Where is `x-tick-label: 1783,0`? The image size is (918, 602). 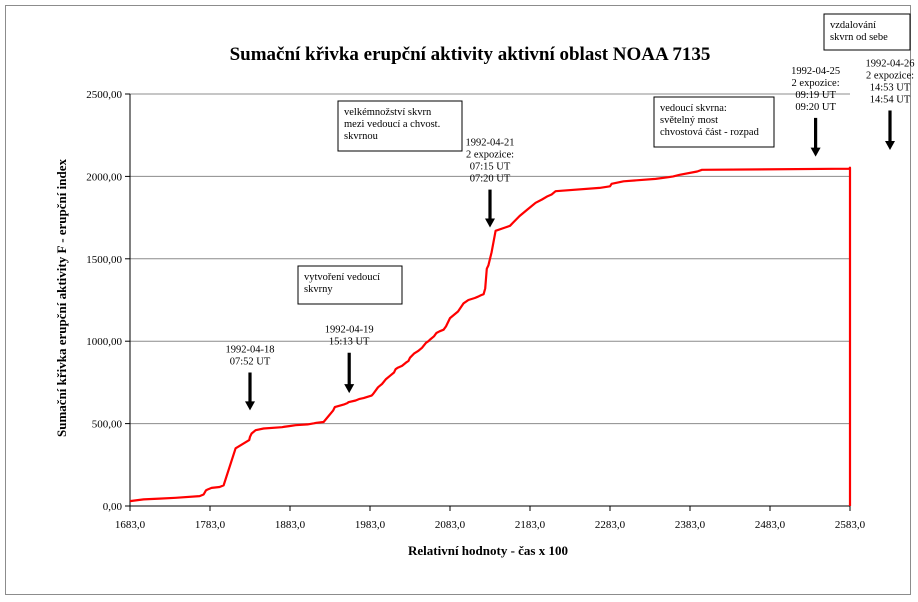
x-tick-label: 1783,0 is located at coordinates (210, 525).